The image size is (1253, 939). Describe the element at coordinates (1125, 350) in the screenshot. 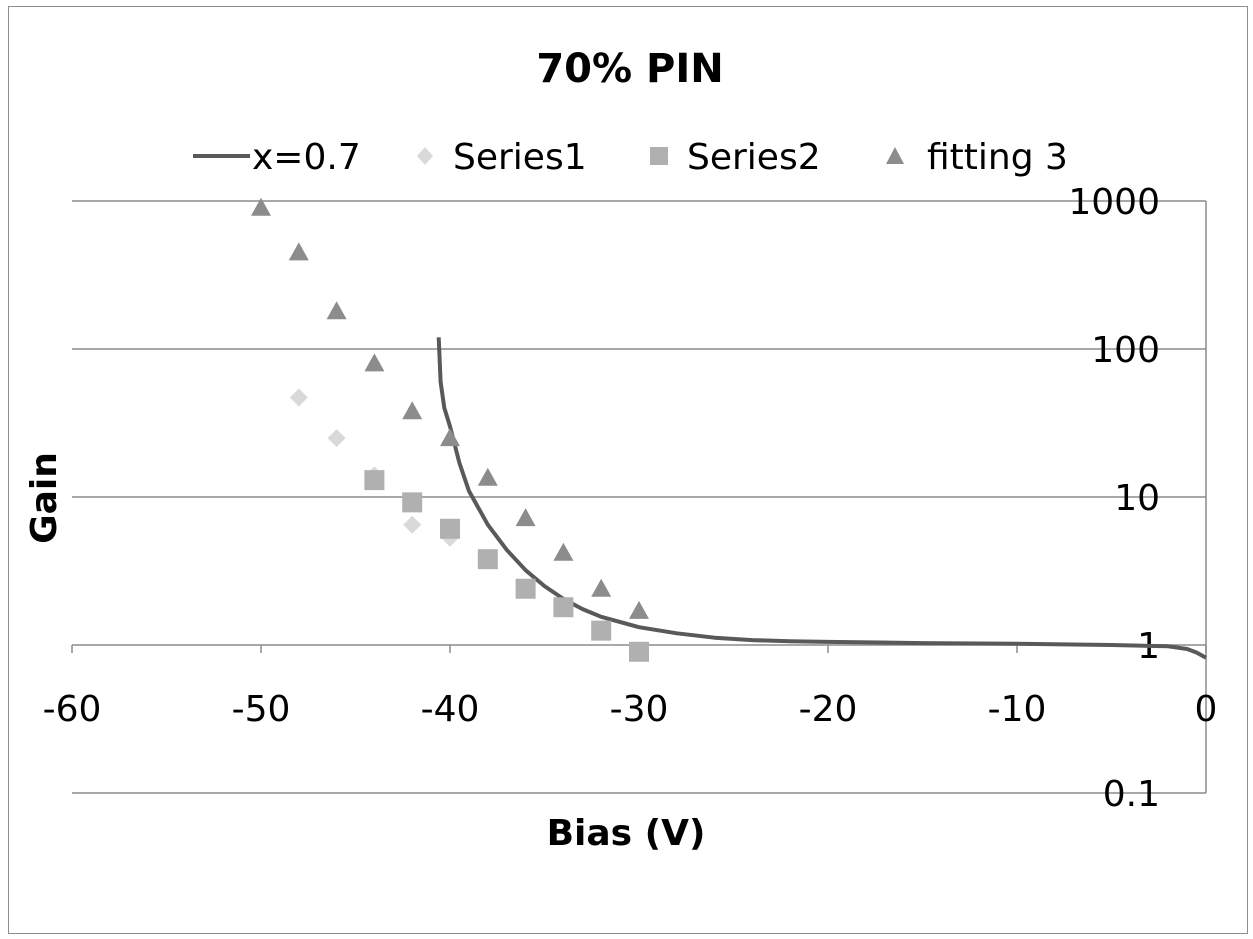

I see `y-tick-label-100: 100` at that location.